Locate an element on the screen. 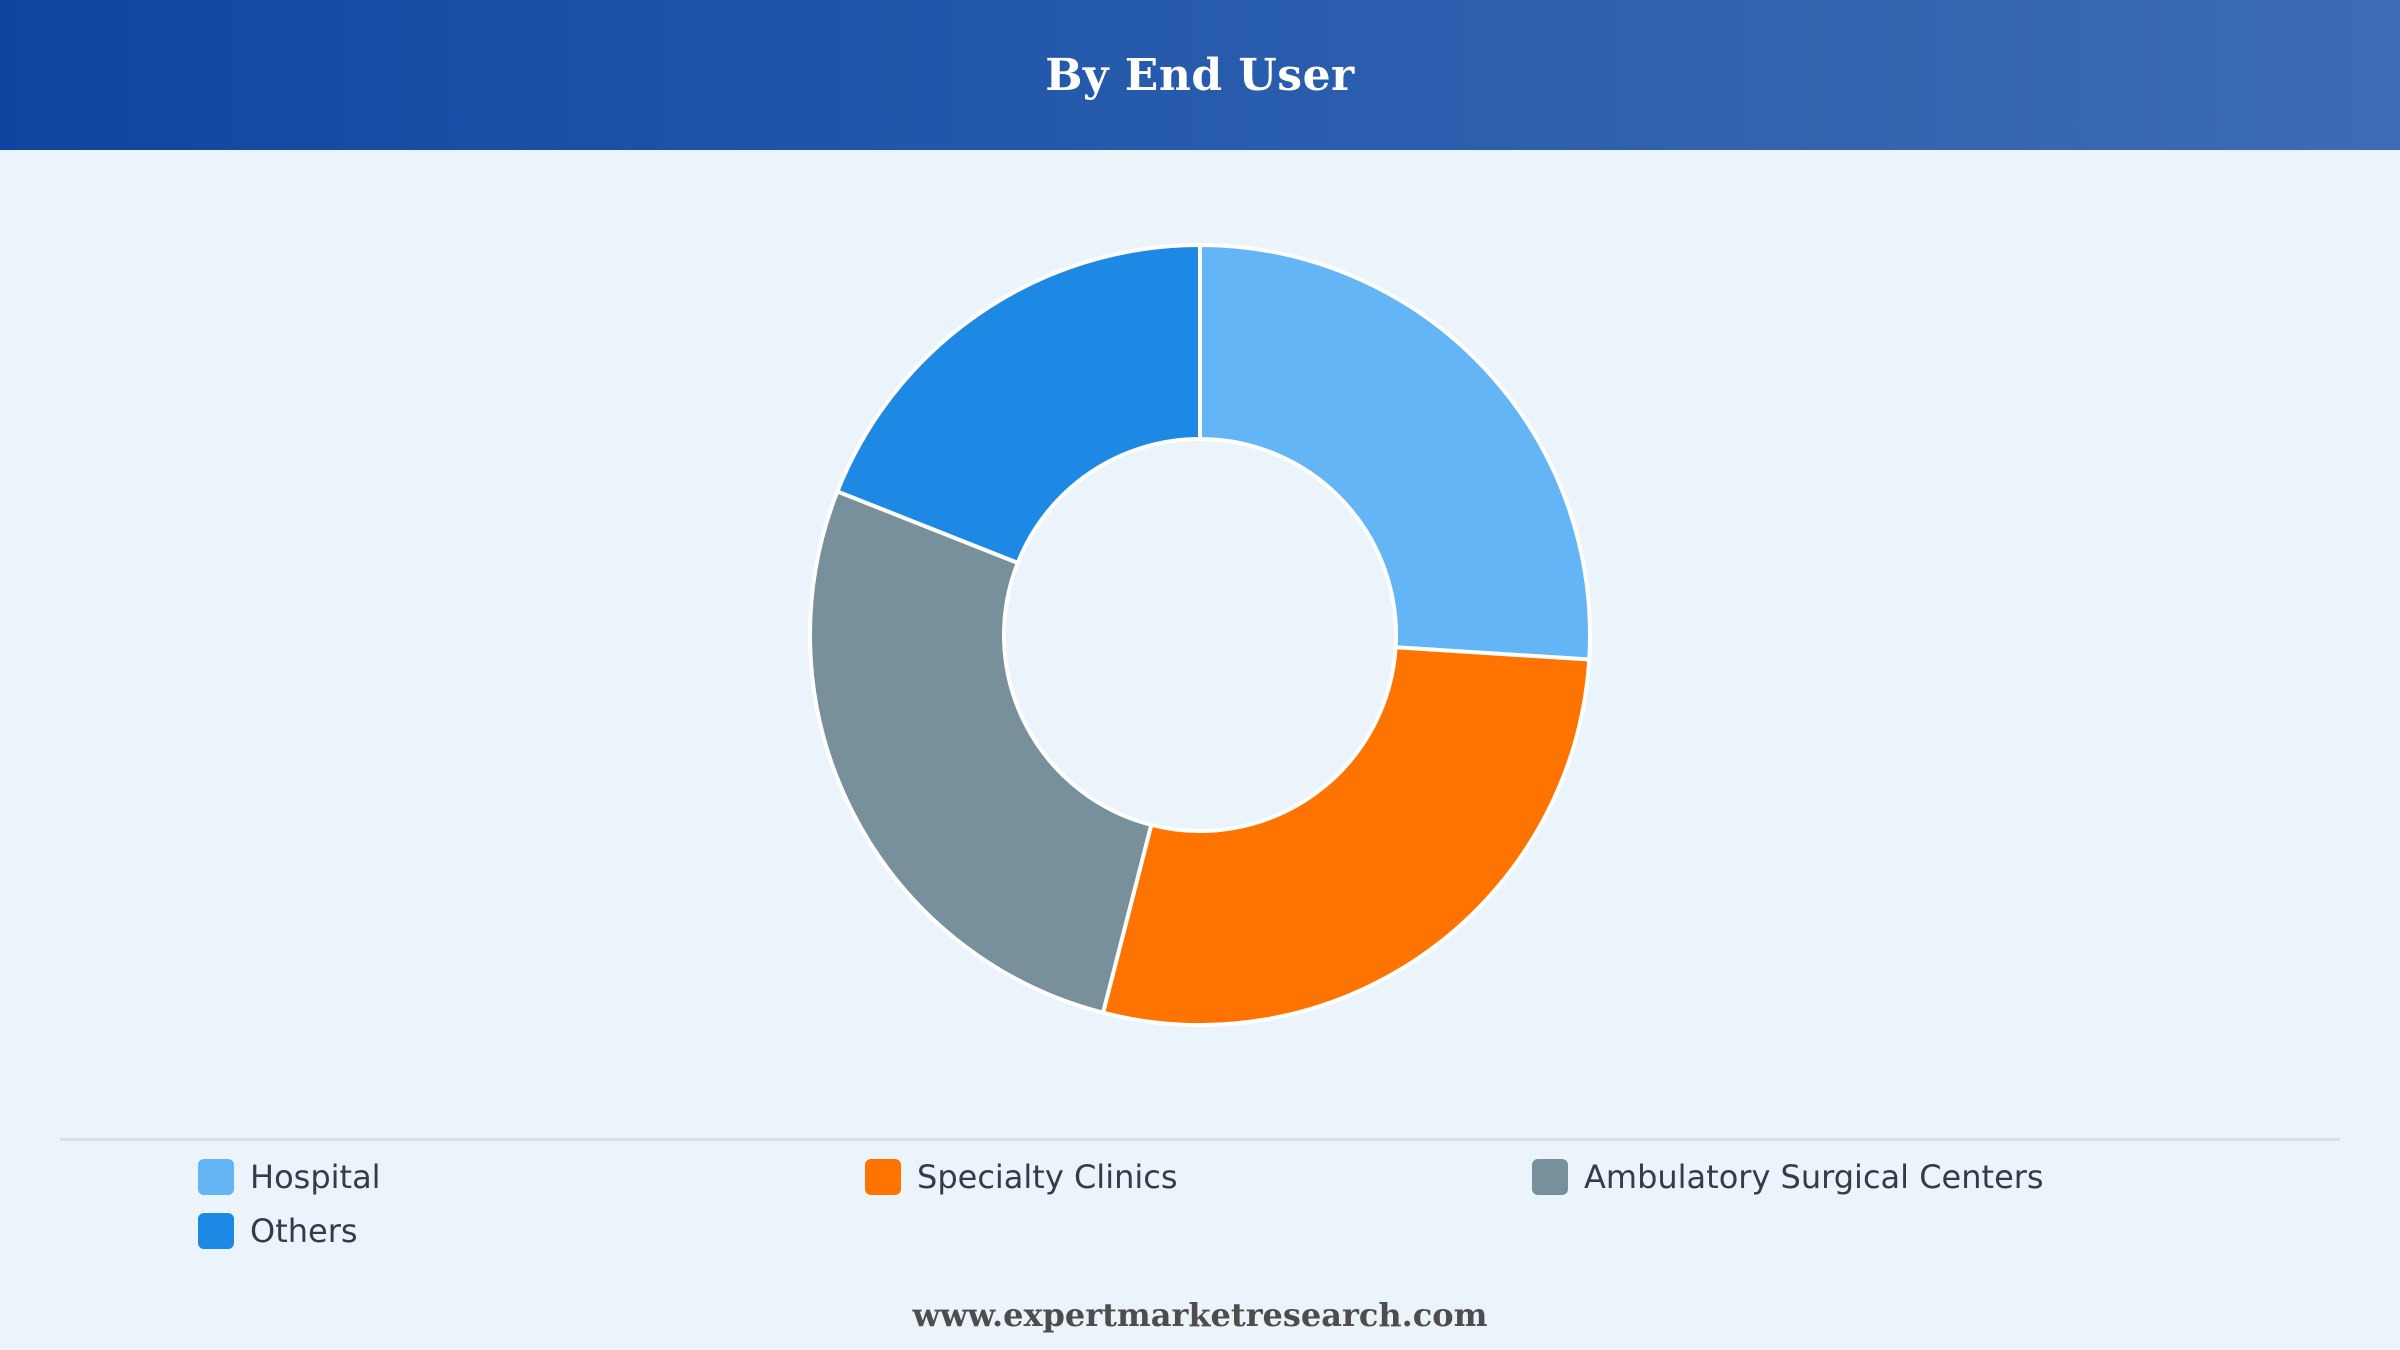 Image resolution: width=2400 pixels, height=1350 pixels. legend-swatch-ambulatory-surgical-centers is located at coordinates (1550, 1177).